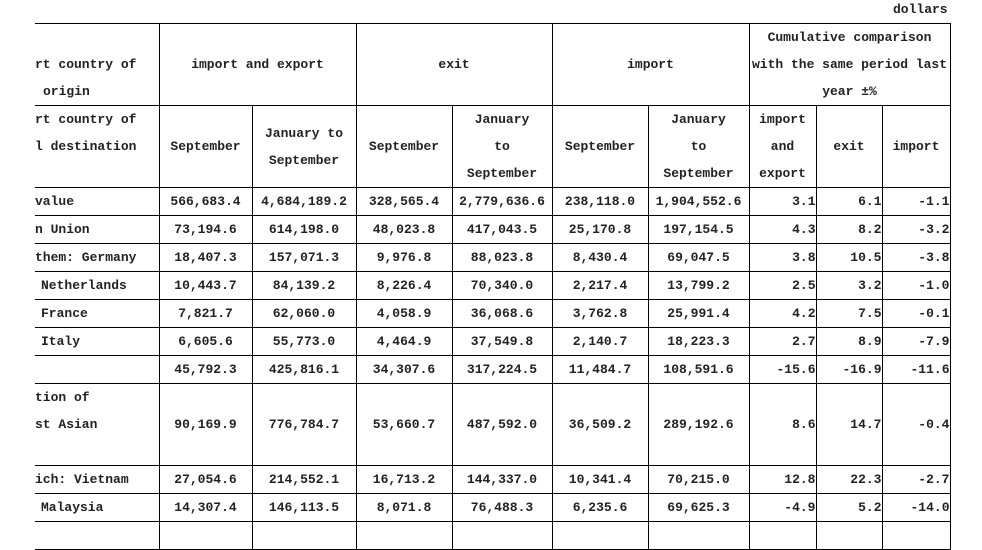 The height and width of the screenshot is (550, 982). I want to click on cell-value: 2,217.4, so click(600, 285).